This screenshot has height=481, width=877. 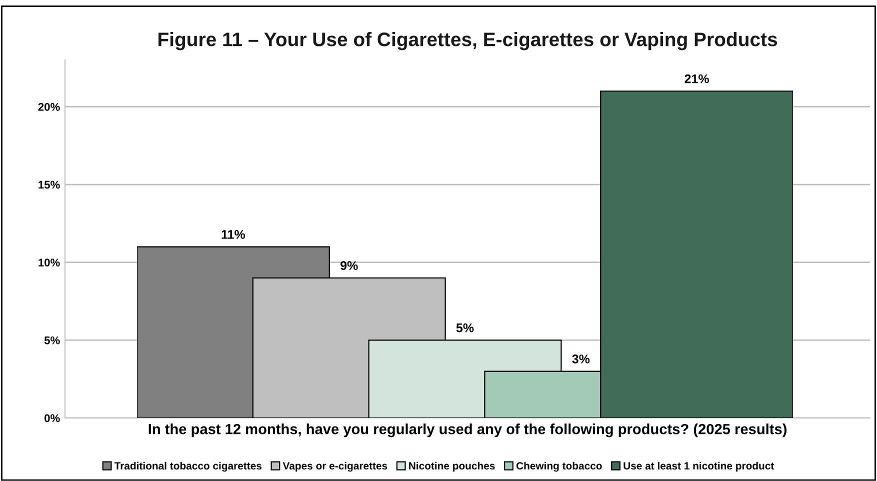 I want to click on x-tick-label: Traditional tobacco cigarettes, so click(x=188, y=467).